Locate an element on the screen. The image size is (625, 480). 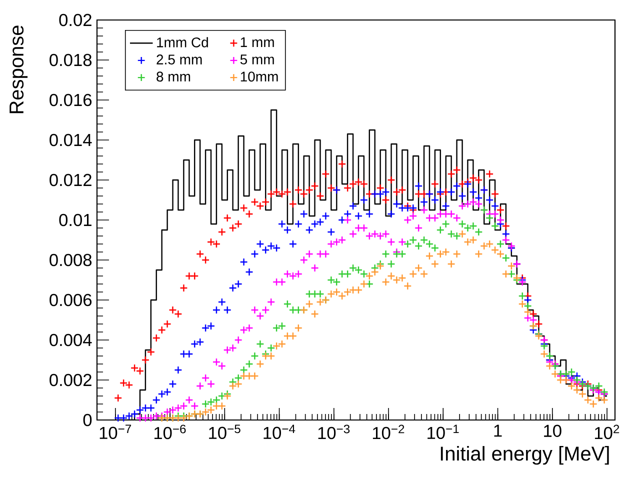
y-tick-label: 0.006 is located at coordinates (71, 300).